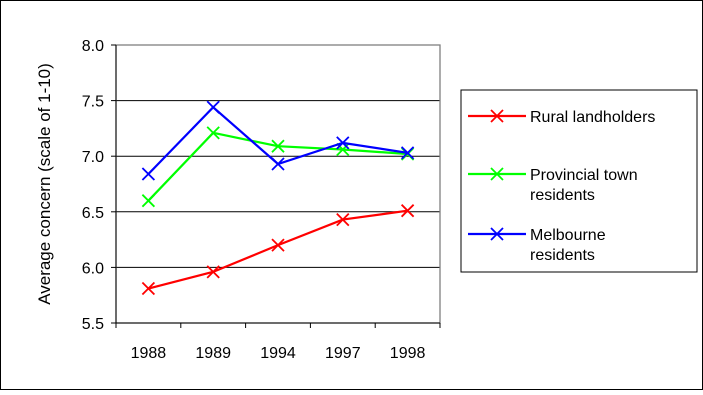  What do you see at coordinates (93, 102) in the screenshot?
I see `y-tick-label: 7.5` at bounding box center [93, 102].